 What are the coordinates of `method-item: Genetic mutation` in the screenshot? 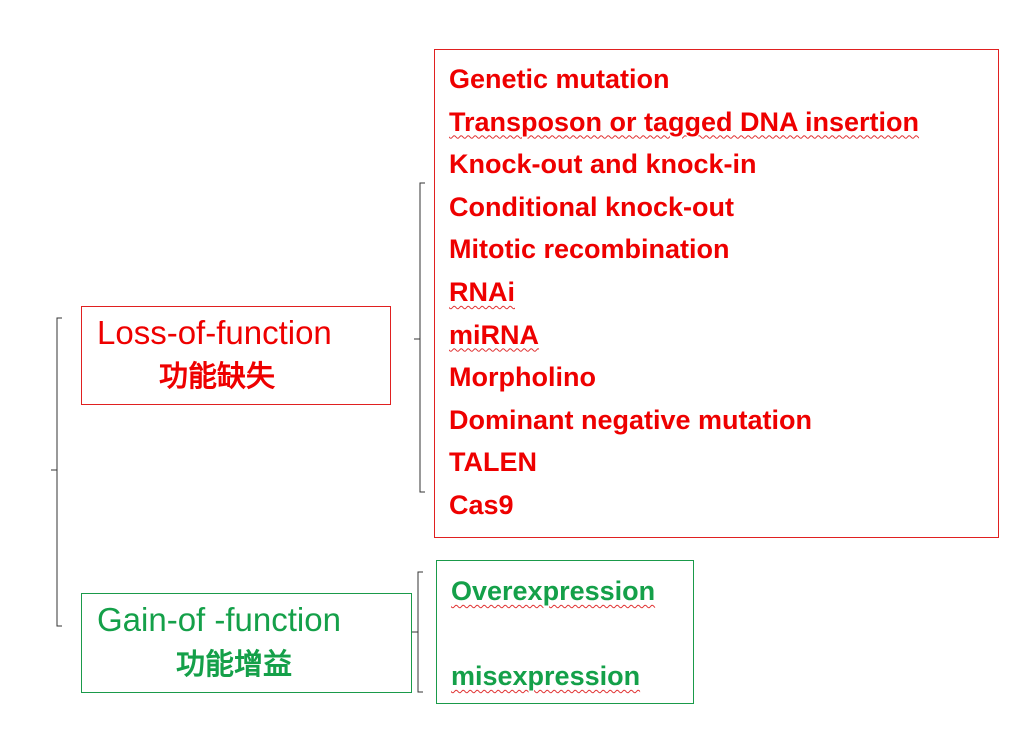 It's located at (559, 79).